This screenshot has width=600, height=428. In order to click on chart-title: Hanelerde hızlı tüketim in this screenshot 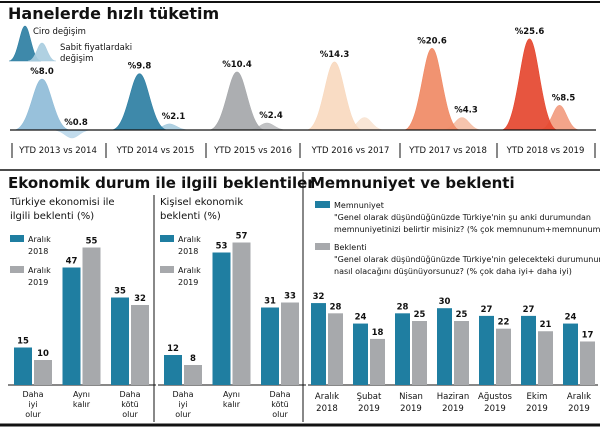, I will do `click(113, 13)`.